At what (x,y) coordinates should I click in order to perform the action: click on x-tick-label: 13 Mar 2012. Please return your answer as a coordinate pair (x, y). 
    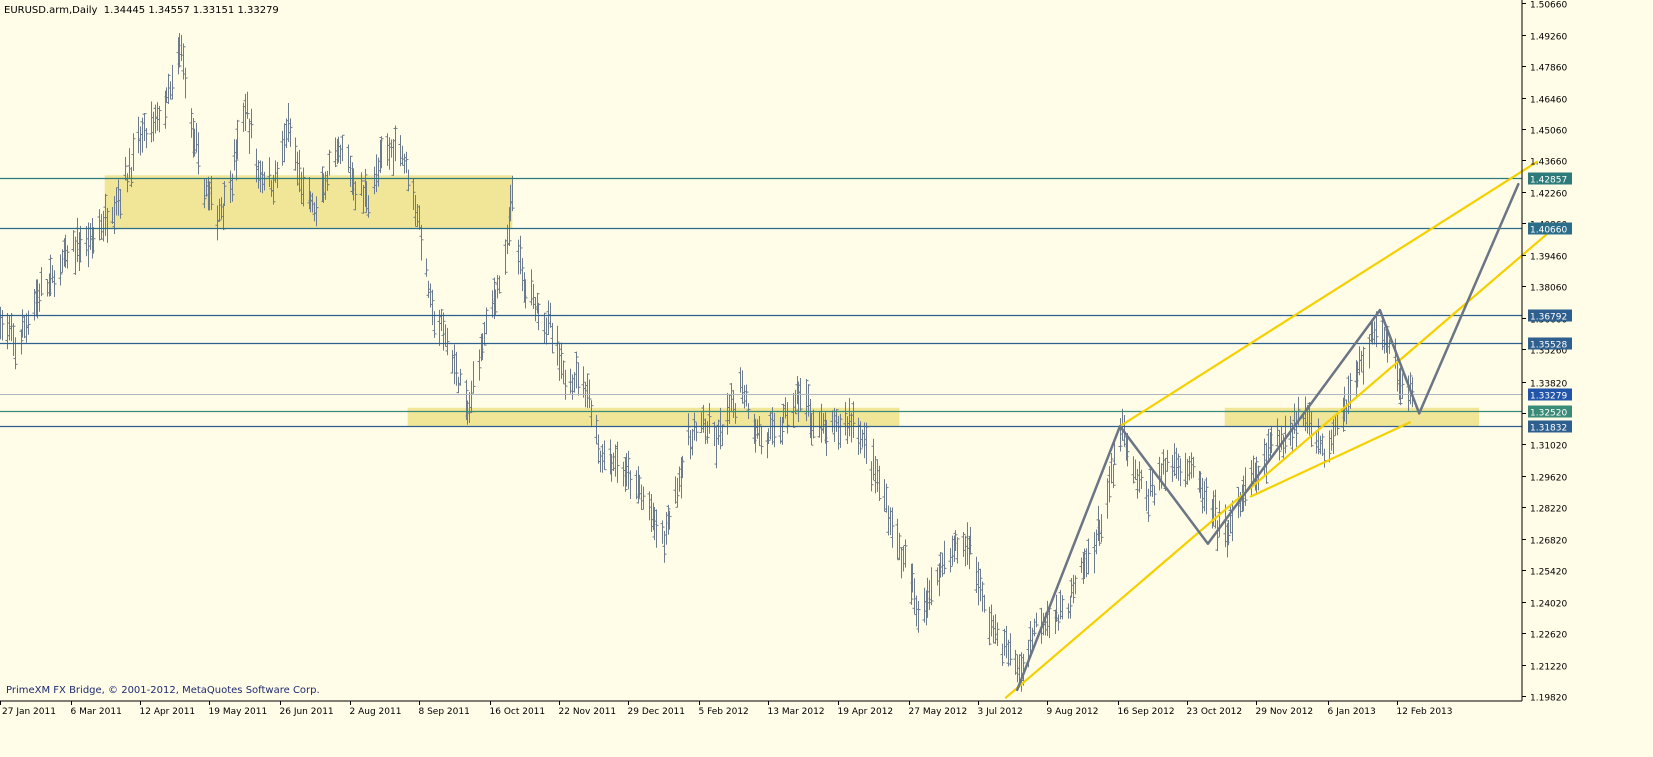
    Looking at the image, I should click on (796, 712).